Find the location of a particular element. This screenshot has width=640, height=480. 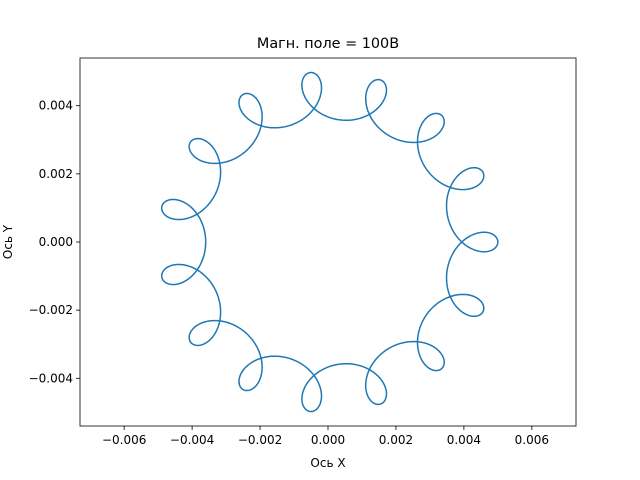

y-tick-label: 0.004 is located at coordinates (56, 106).